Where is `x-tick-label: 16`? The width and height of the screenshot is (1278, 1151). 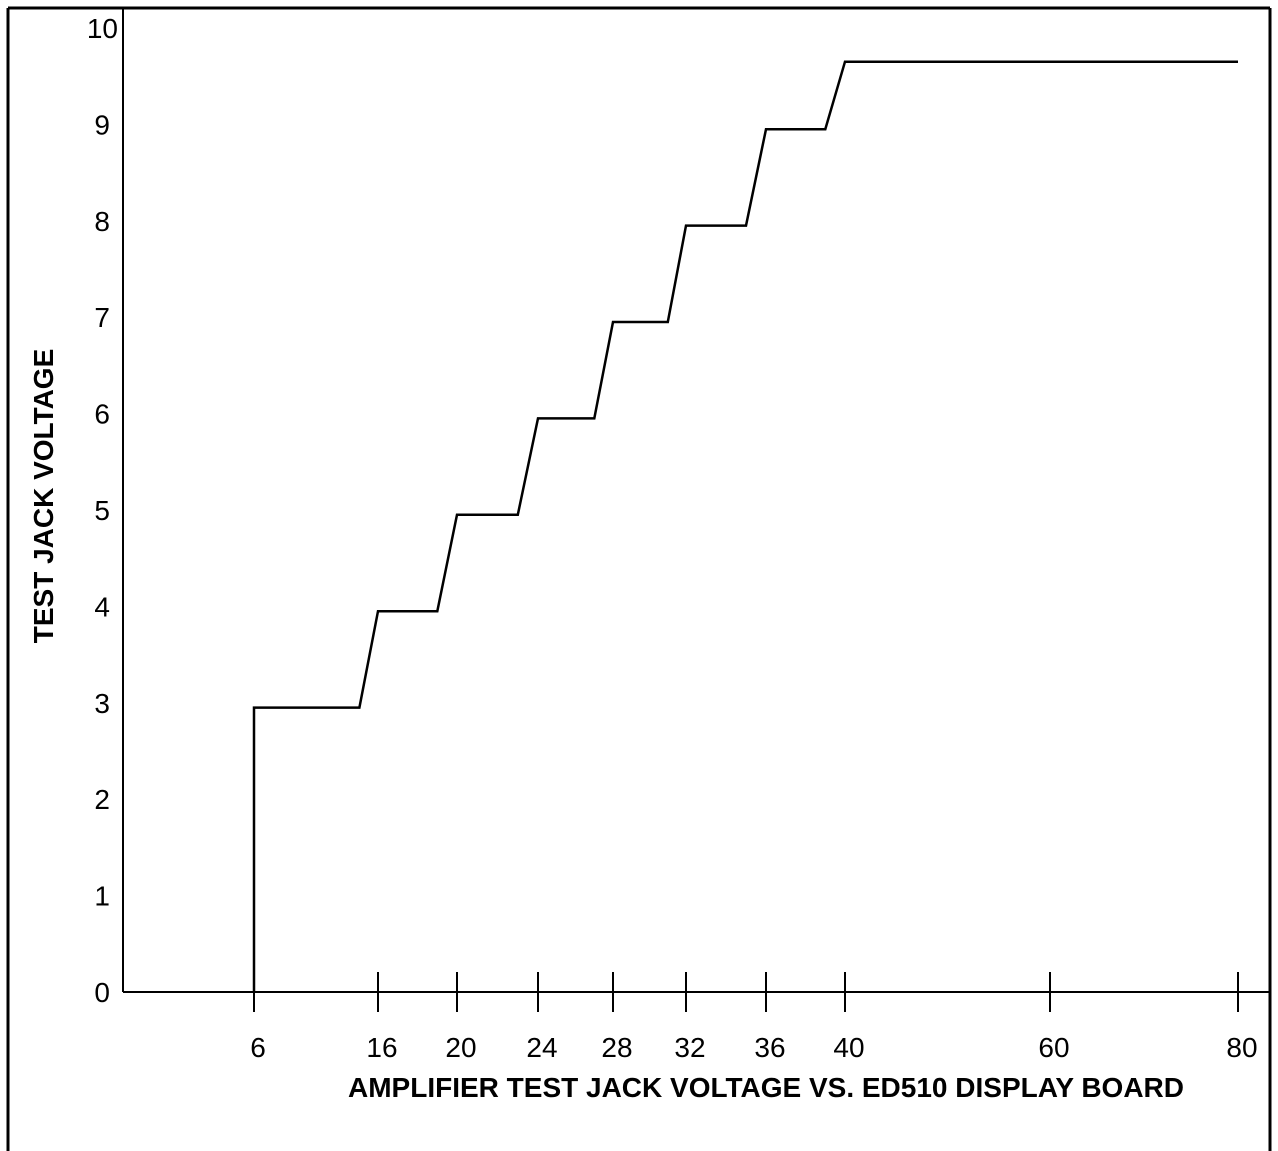
x-tick-label: 16 is located at coordinates (381, 1047).